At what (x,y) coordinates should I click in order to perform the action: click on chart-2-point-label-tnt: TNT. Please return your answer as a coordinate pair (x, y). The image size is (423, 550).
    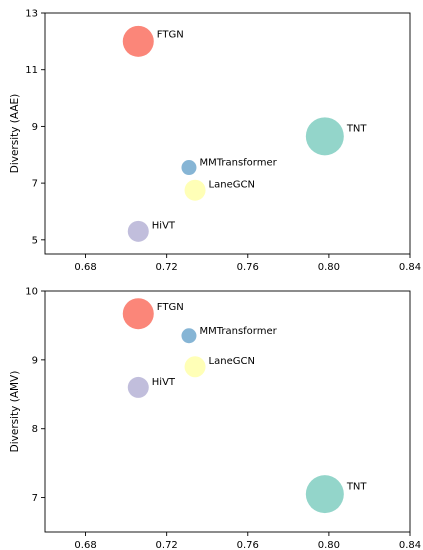
    Looking at the image, I should click on (357, 486).